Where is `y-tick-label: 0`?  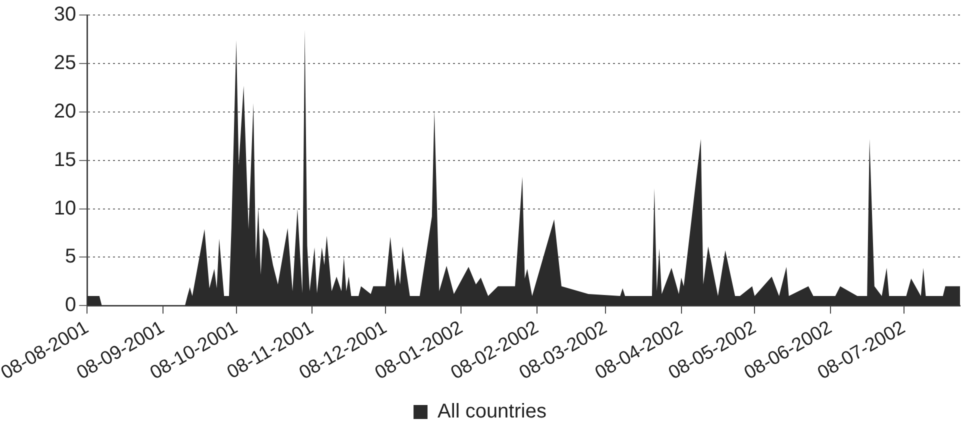 y-tick-label: 0 is located at coordinates (70, 305).